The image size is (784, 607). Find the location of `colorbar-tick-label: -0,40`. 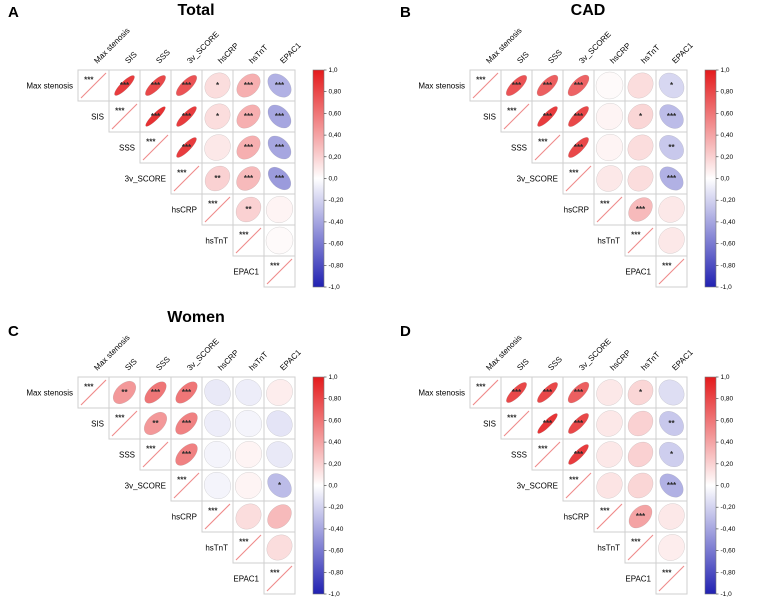

colorbar-tick-label: -0,40 is located at coordinates (336, 222).